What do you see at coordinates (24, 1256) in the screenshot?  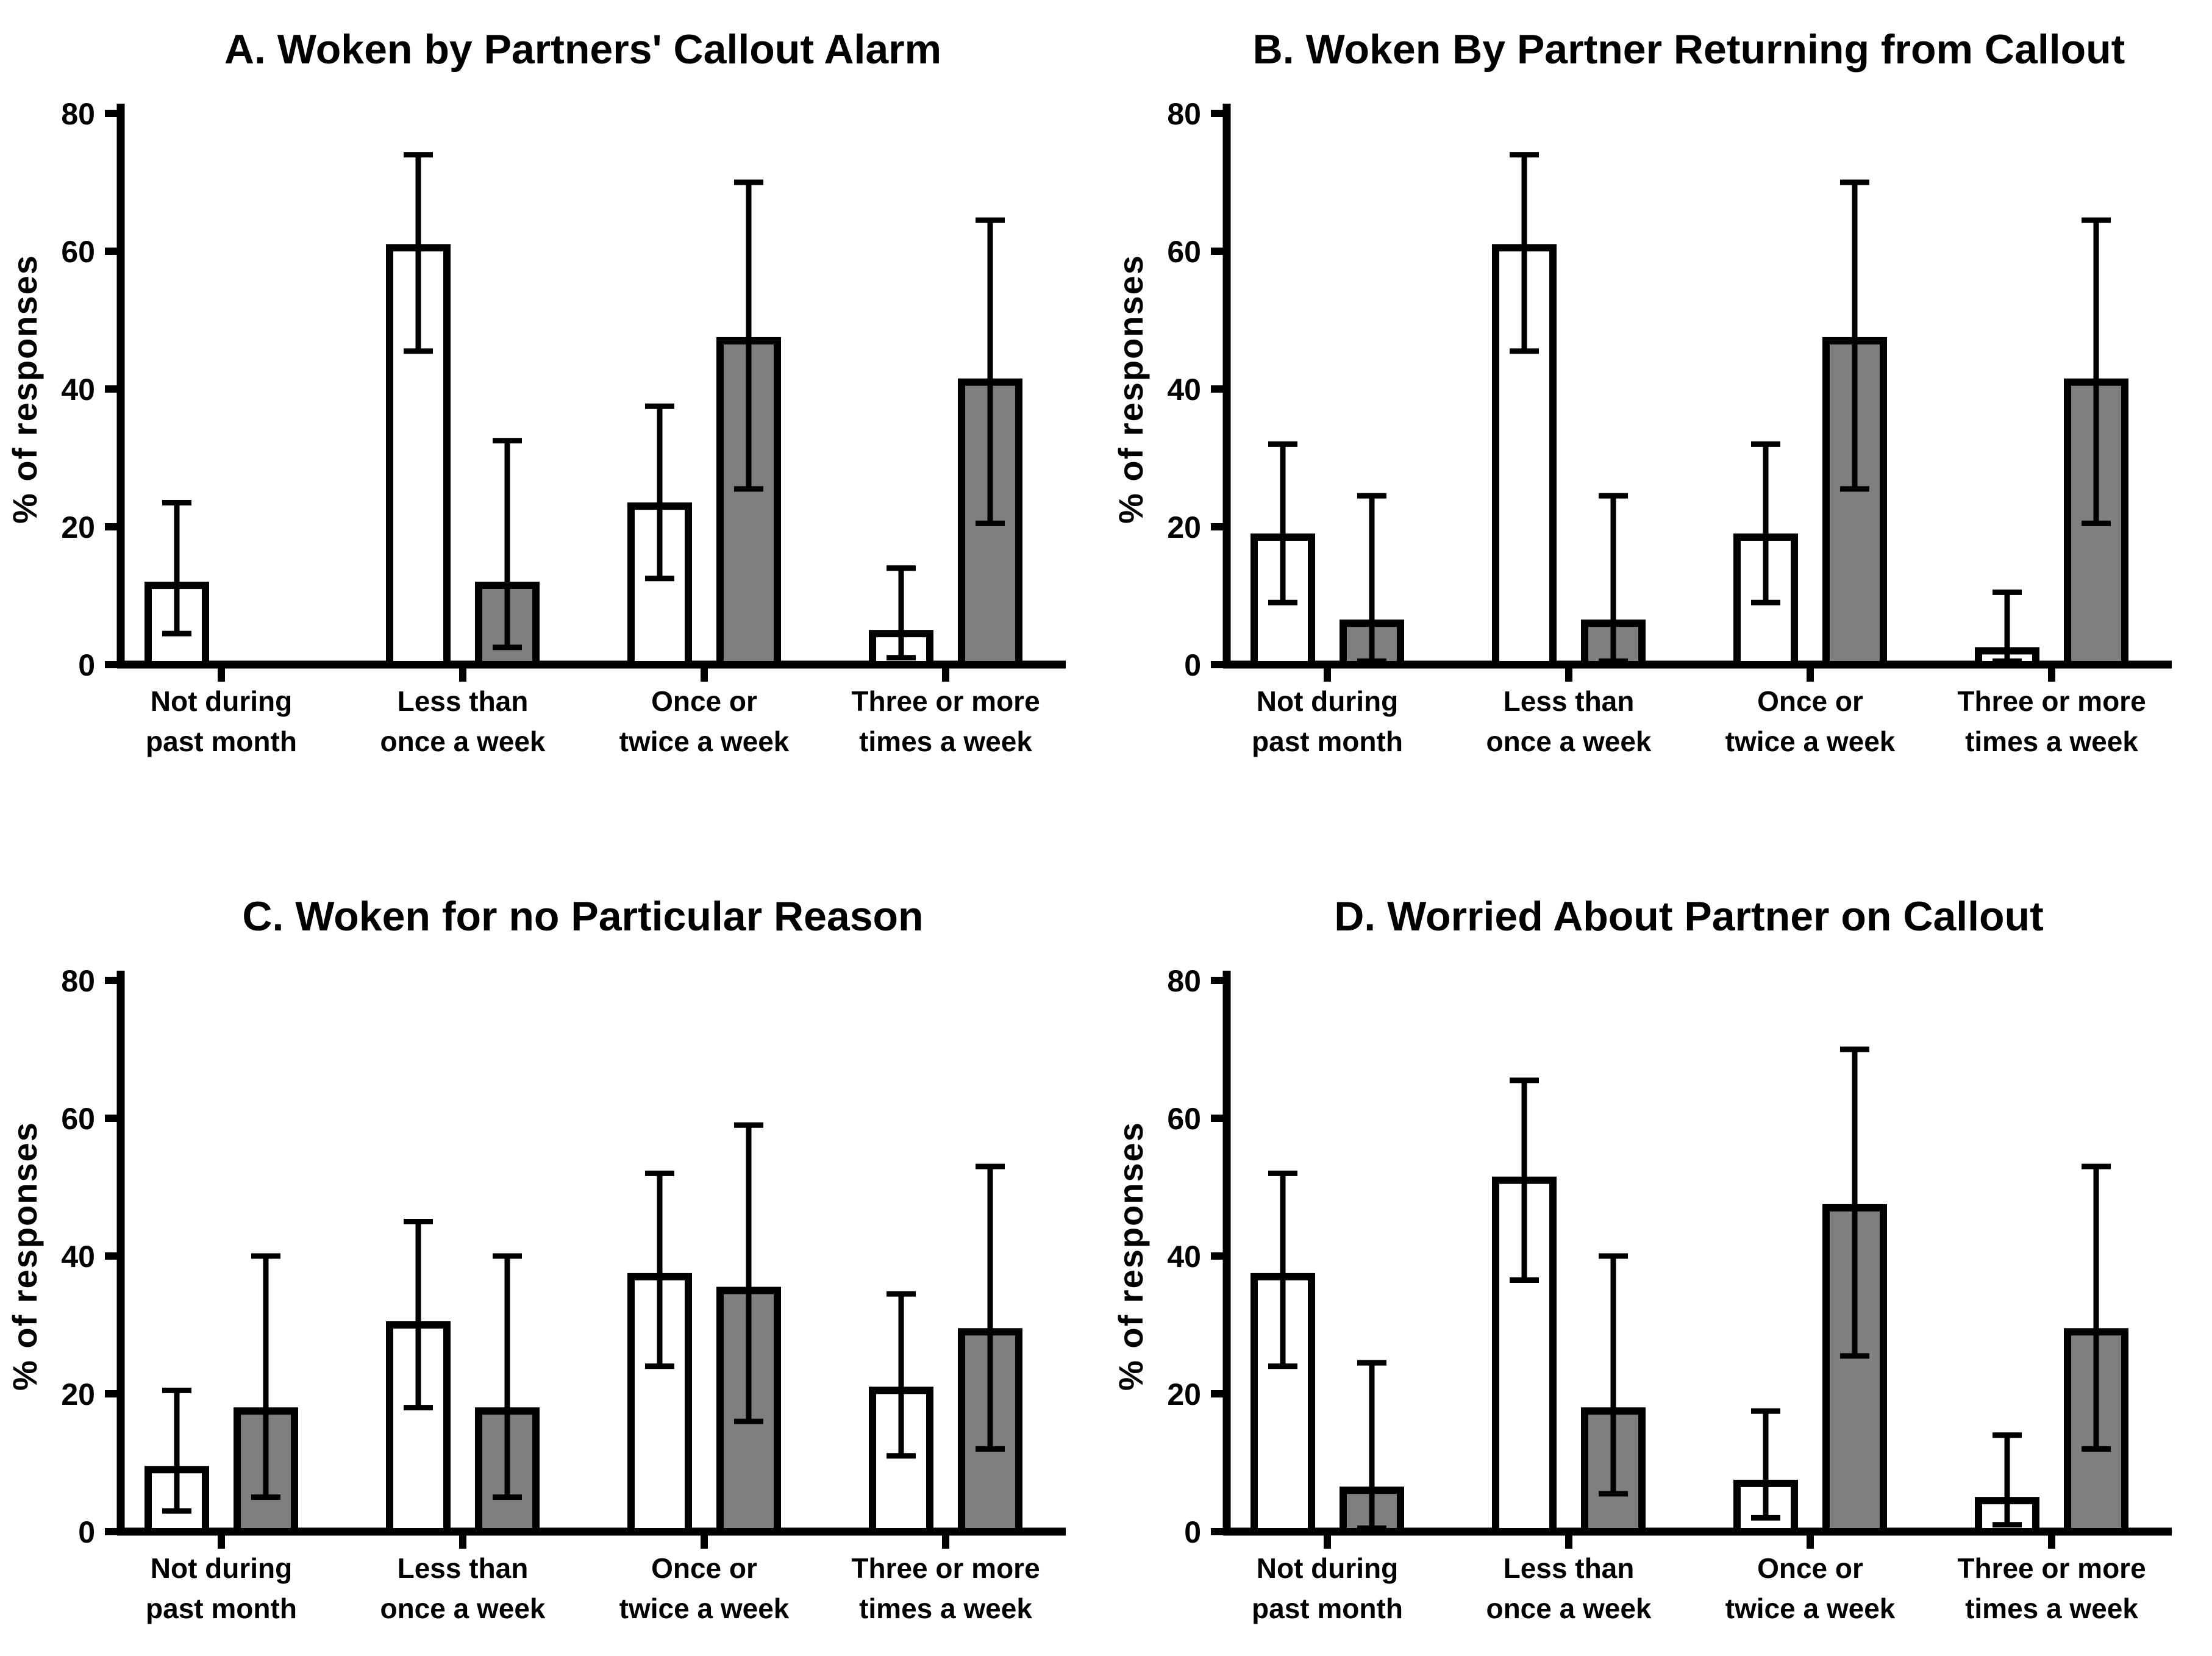 I see `panel-c-ylabel: % of responses` at bounding box center [24, 1256].